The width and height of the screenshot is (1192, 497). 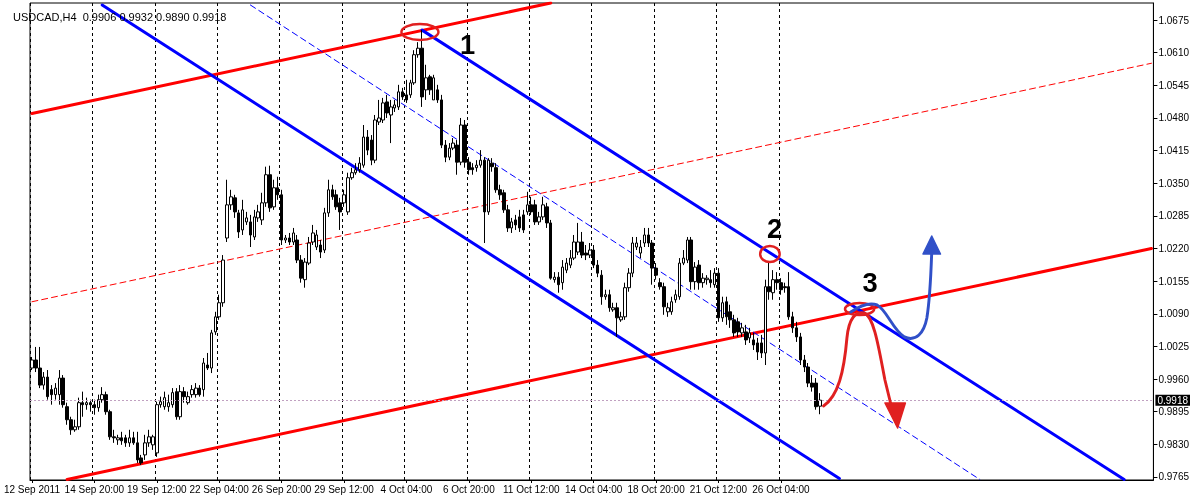 I want to click on y-tick-label: 0.9765, so click(x=1174, y=477).